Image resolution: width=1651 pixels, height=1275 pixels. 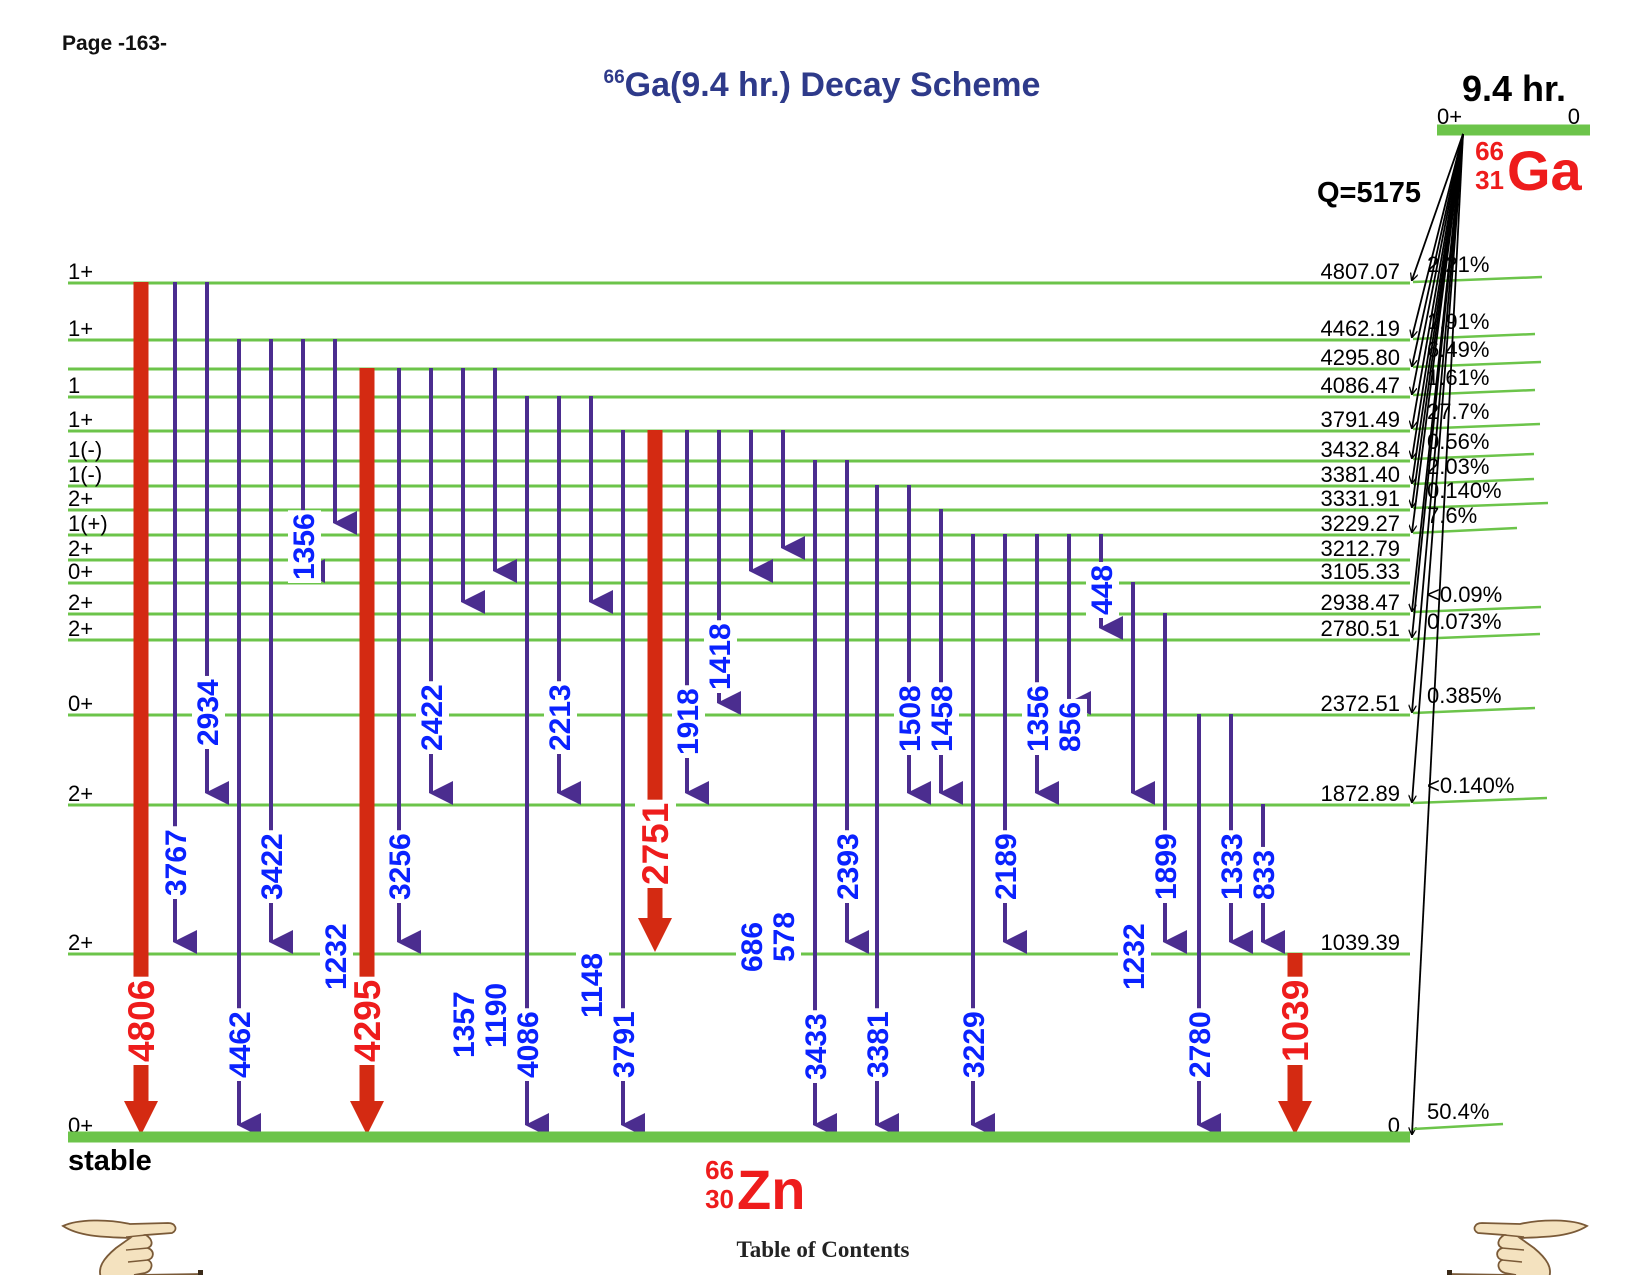 What do you see at coordinates (80, 419) in the screenshot?
I see `level-spin-label: 1+` at bounding box center [80, 419].